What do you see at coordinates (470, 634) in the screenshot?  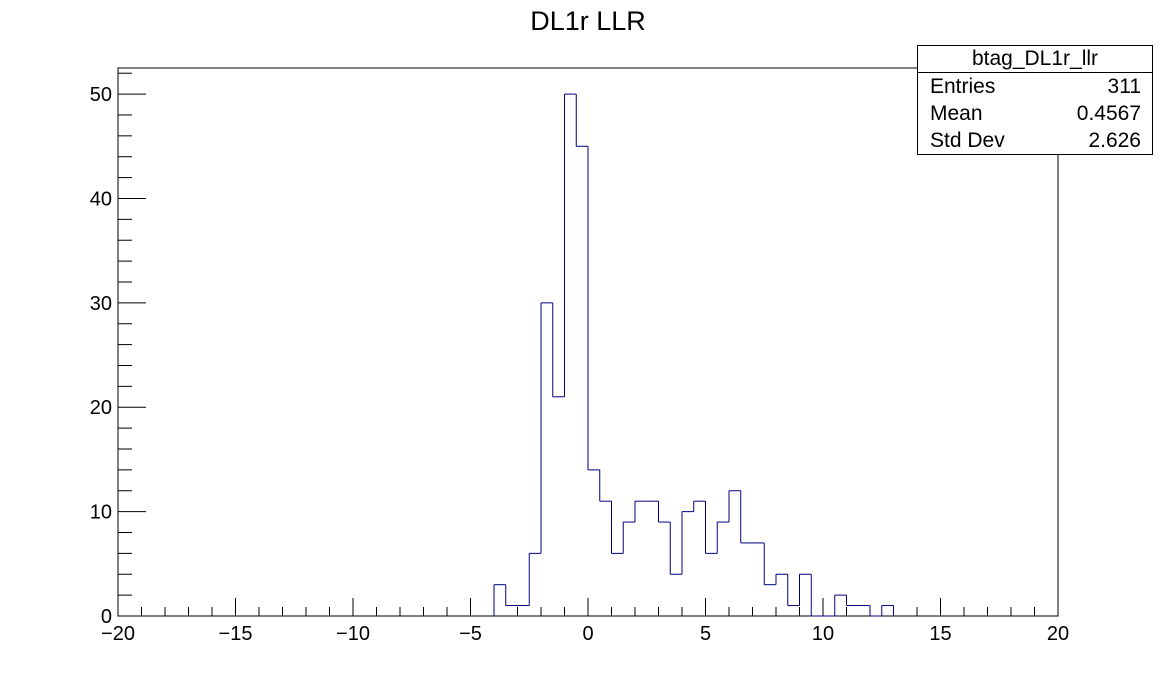 I see `x-tick-label: −5` at bounding box center [470, 634].